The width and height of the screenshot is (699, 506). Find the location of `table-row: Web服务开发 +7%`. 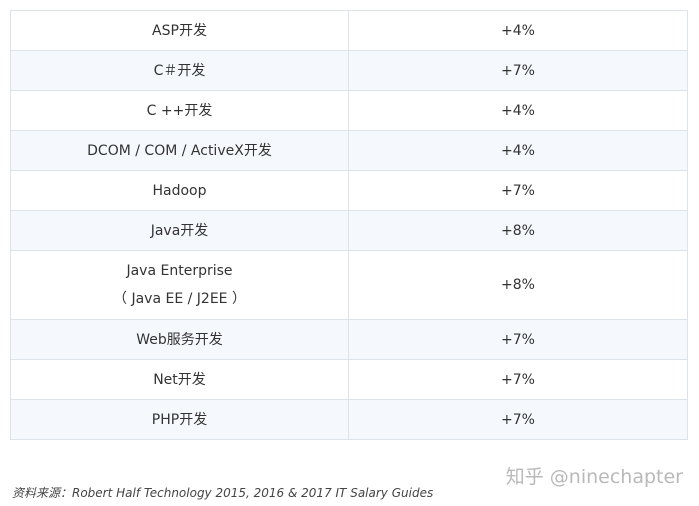

table-row: Web服务开发 +7% is located at coordinates (349, 340).